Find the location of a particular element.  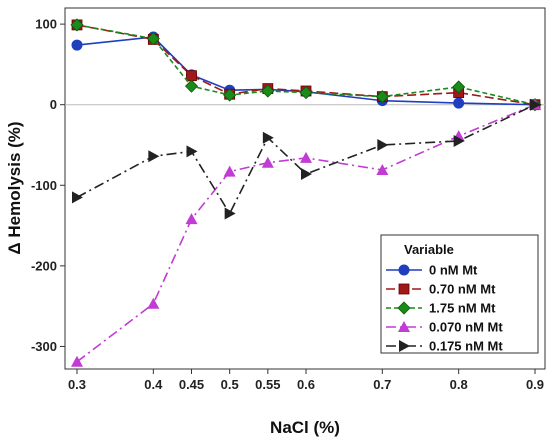

legend-item: 0.070 nM Mt is located at coordinates (444, 327).